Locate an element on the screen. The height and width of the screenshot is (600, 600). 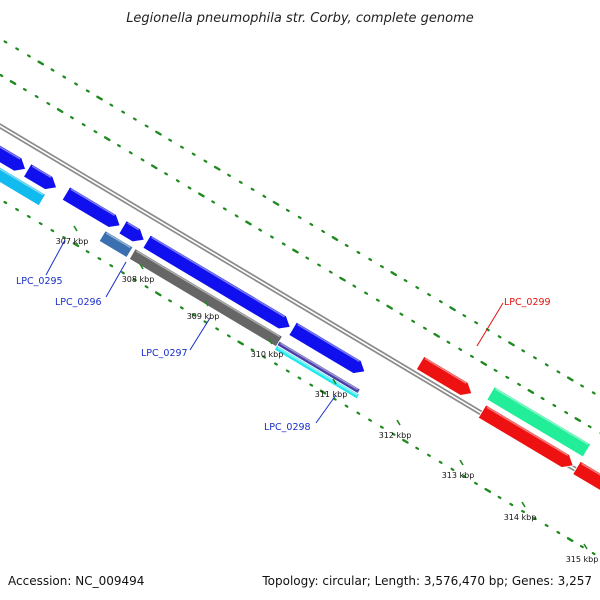
tick-label: 310 kbp is located at coordinates (267, 354).